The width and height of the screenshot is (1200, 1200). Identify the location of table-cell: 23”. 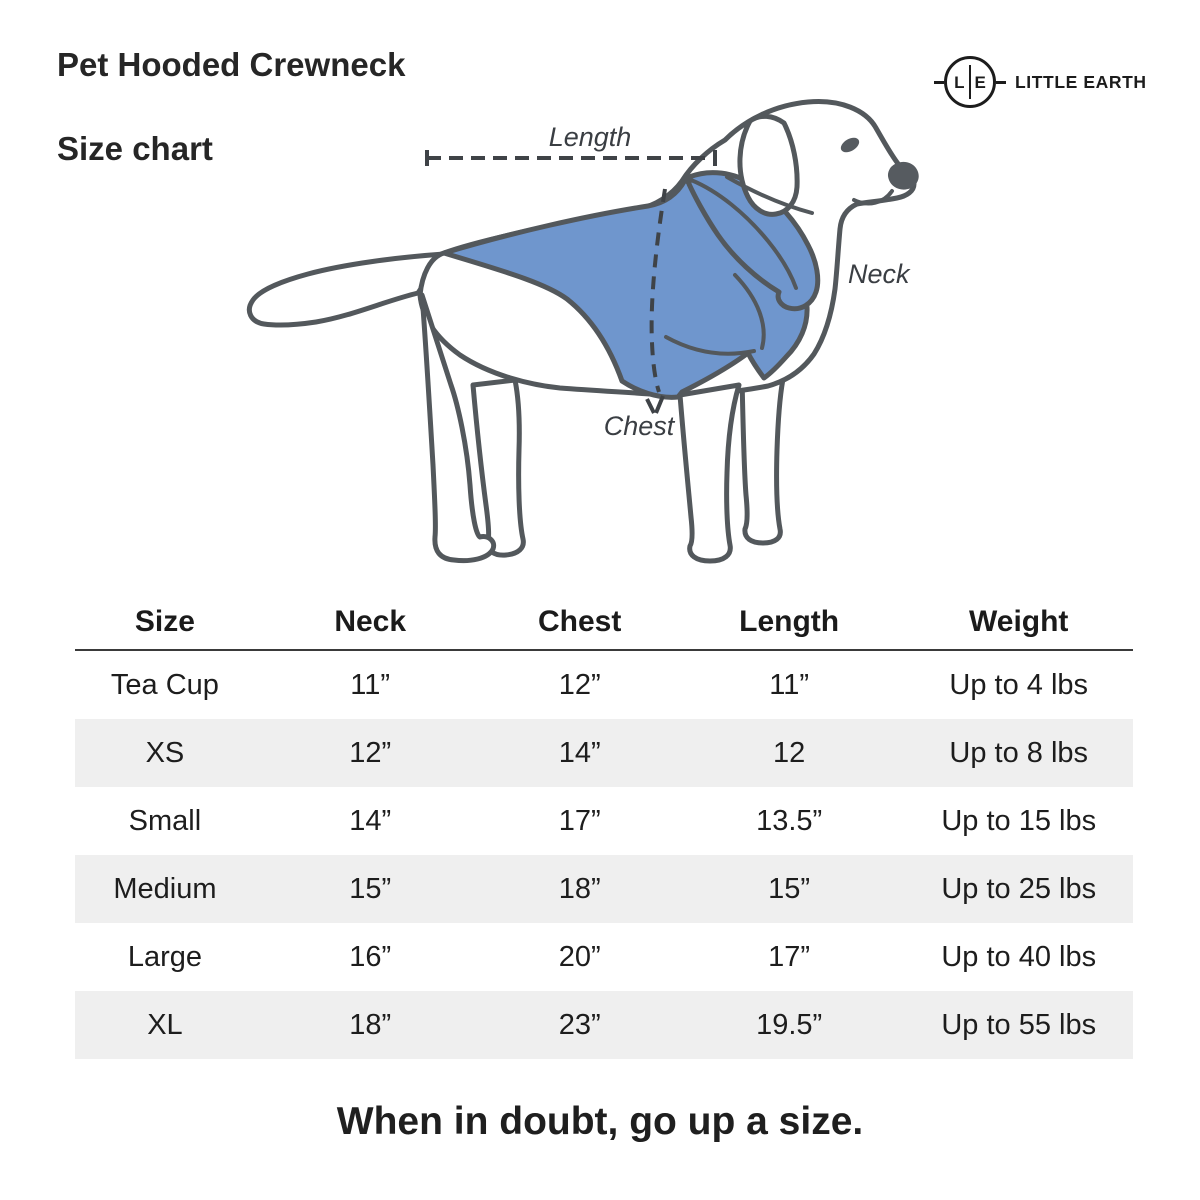
(579, 1024).